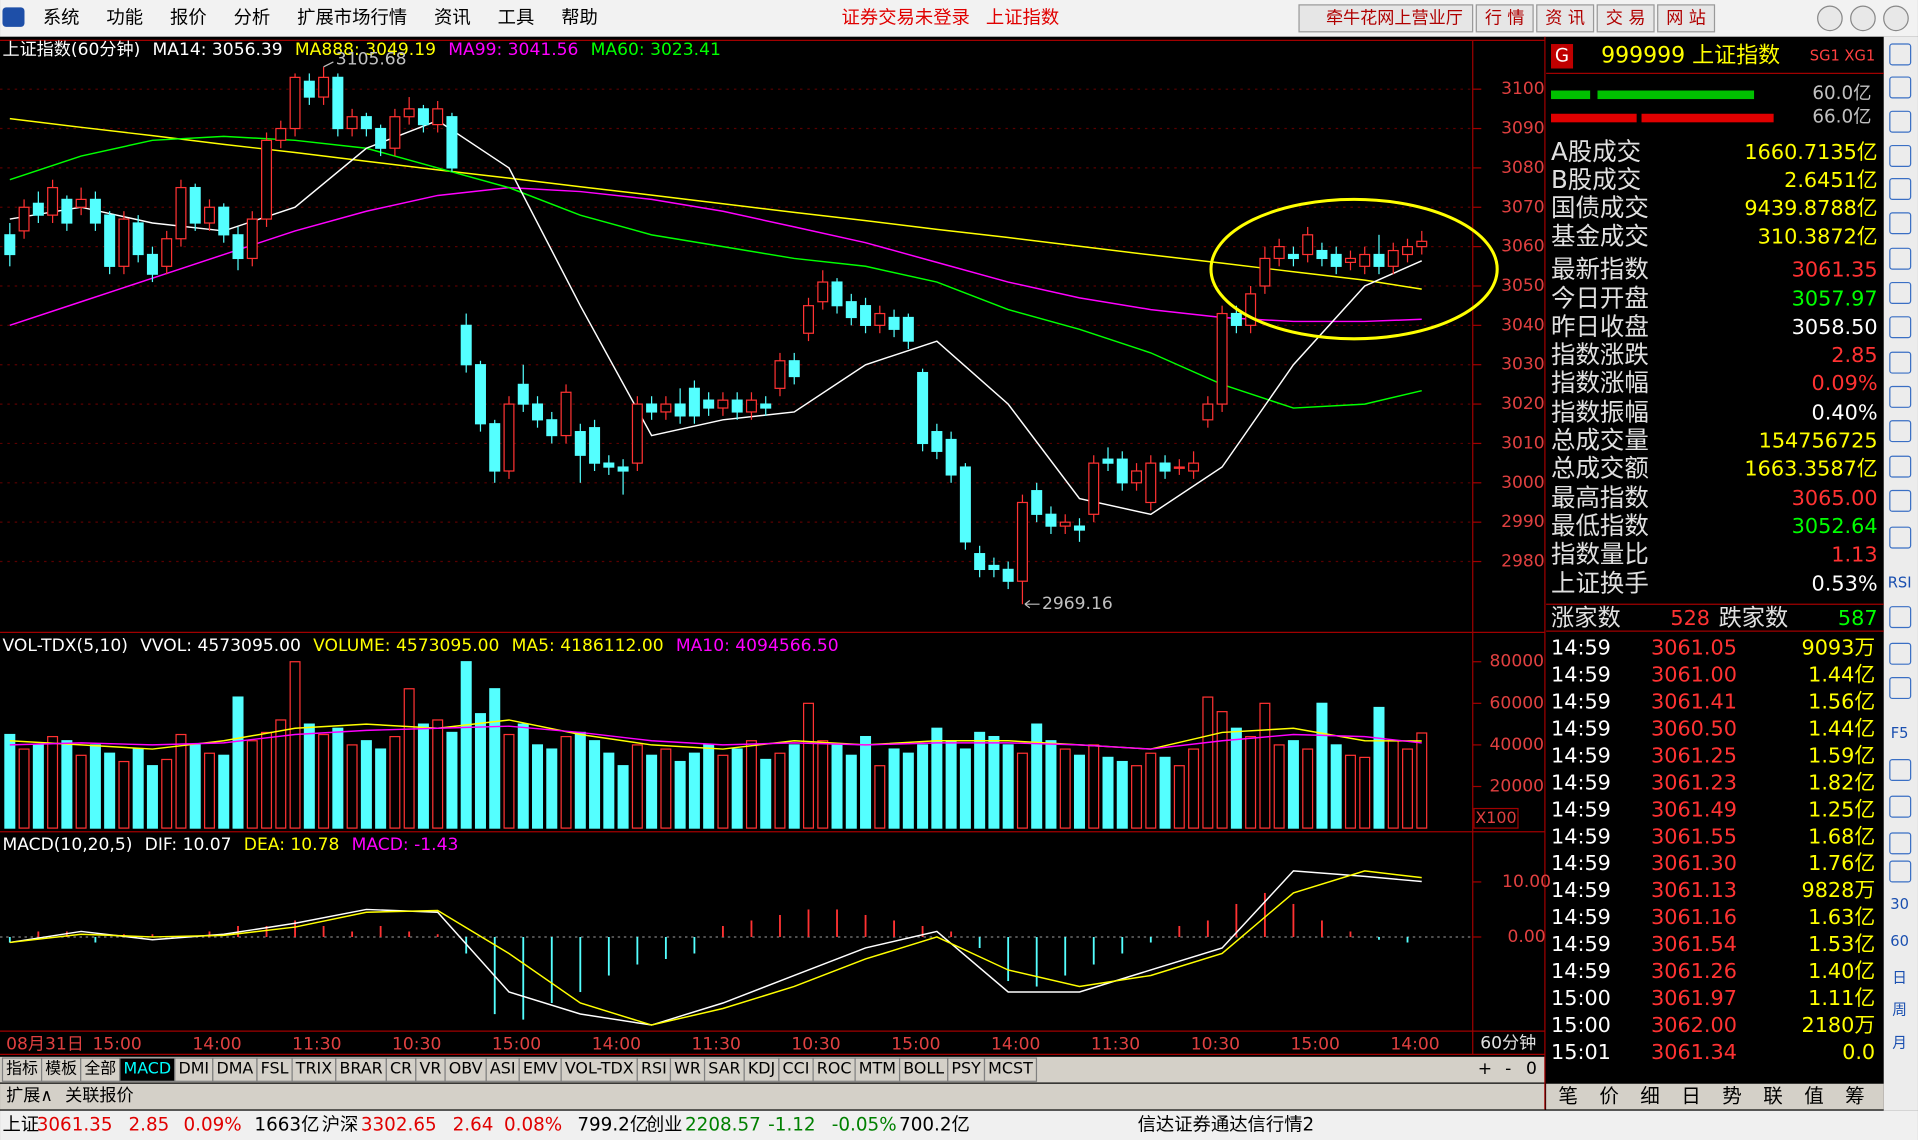  What do you see at coordinates (834, 1068) in the screenshot?
I see `indicator-tab-label: ROC` at bounding box center [834, 1068].